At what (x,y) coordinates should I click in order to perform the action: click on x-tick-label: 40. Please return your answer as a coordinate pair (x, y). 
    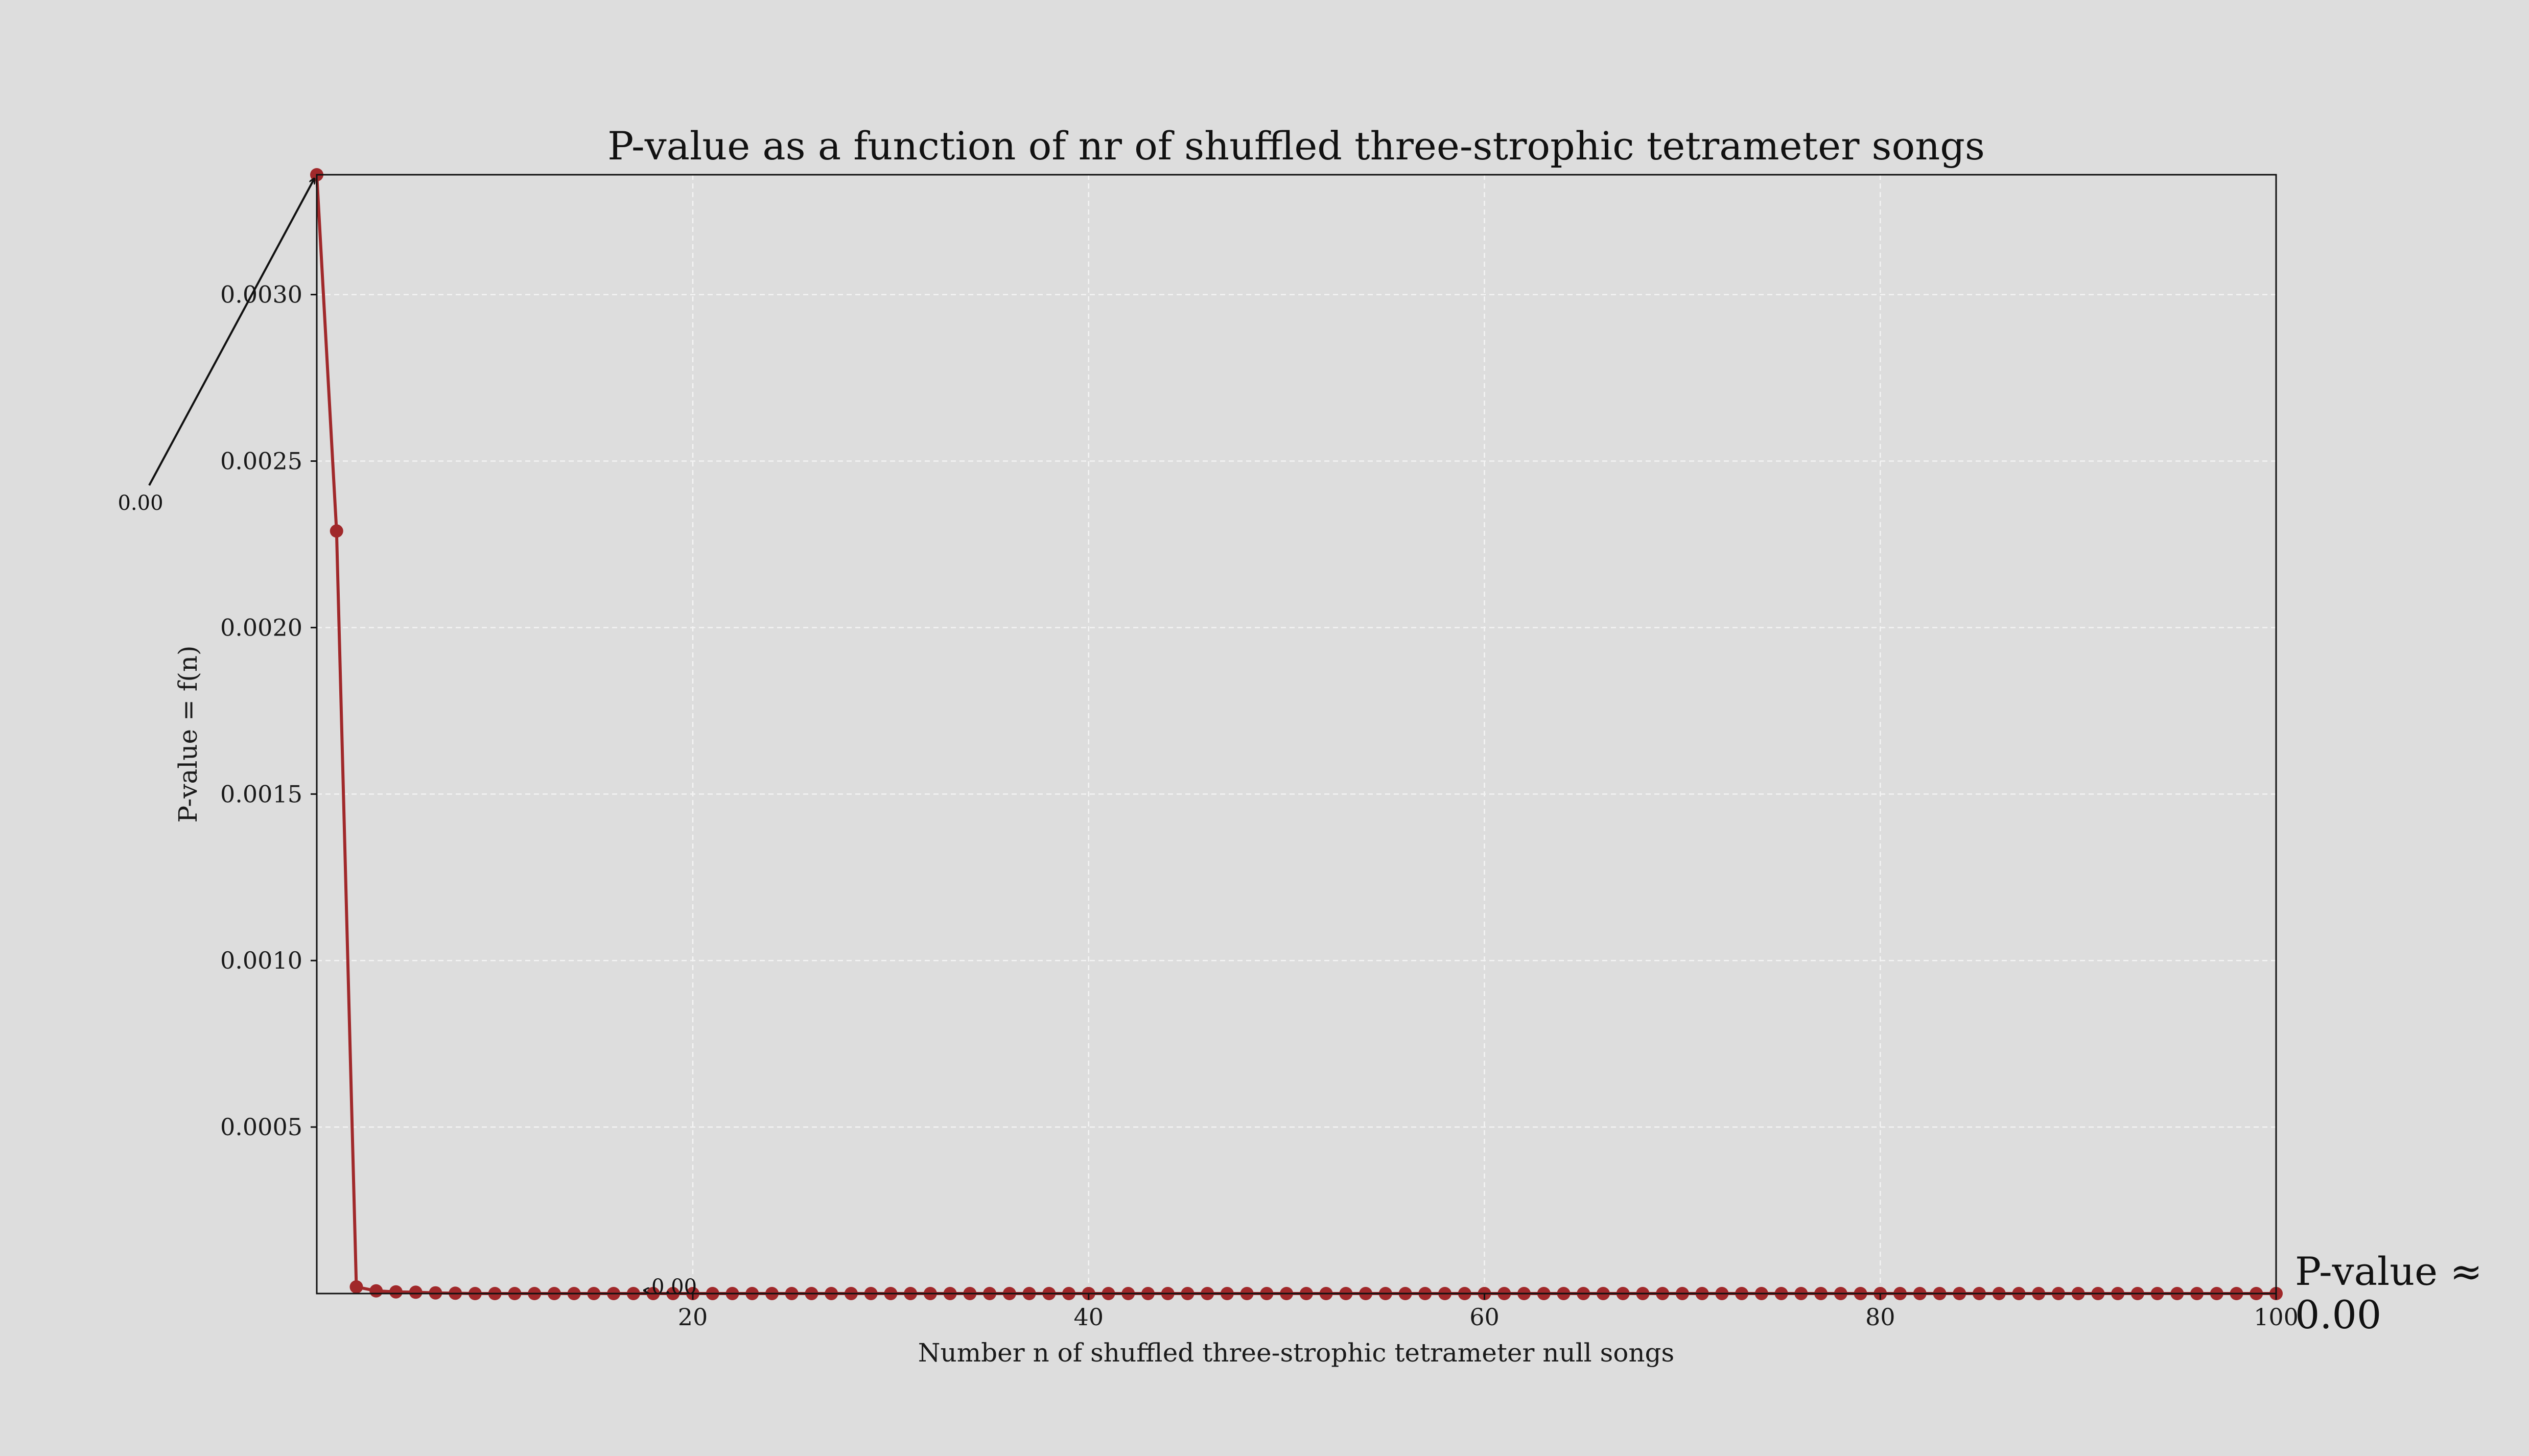
    Looking at the image, I should click on (1088, 1317).